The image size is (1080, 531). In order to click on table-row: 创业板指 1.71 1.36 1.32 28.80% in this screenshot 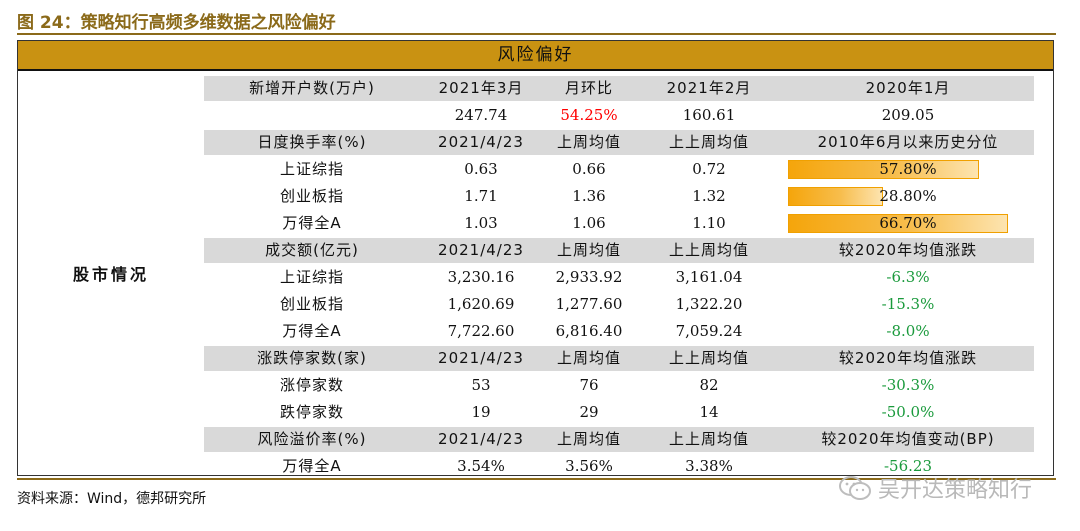, I will do `click(619, 197)`.